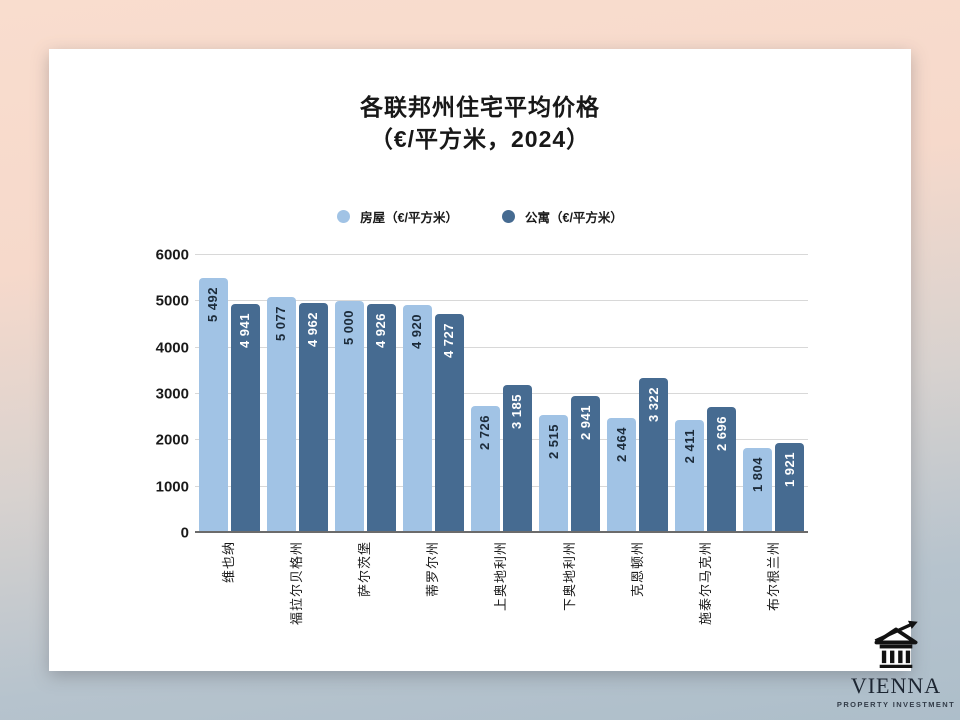 The image size is (960, 720). I want to click on y-axis: 0 1000 2000 3000 4000 5000 6000, so click(147, 394).